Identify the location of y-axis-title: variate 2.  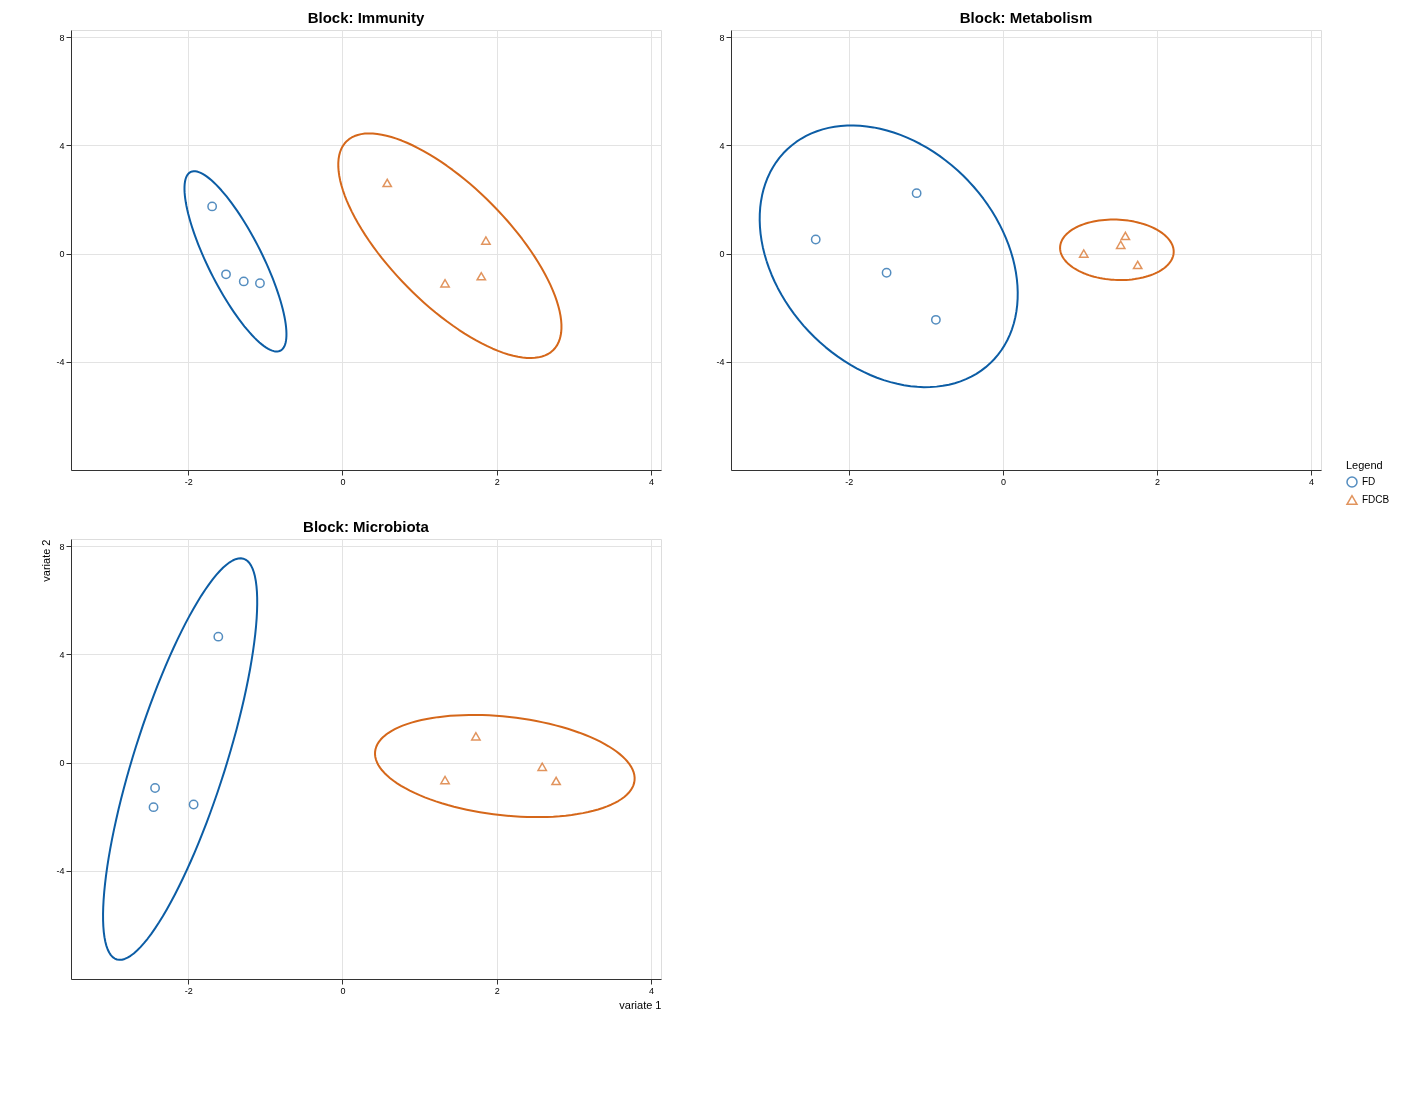
(46, 560).